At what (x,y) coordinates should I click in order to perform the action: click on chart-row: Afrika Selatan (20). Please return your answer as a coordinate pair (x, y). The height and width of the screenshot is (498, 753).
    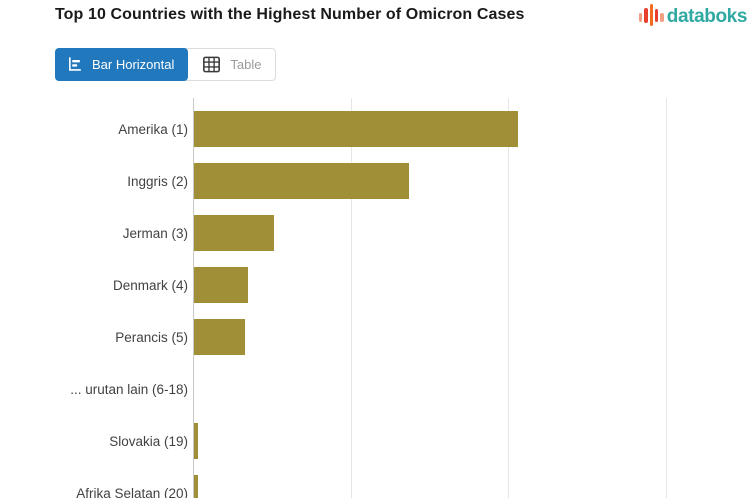
    Looking at the image, I should click on (376, 482).